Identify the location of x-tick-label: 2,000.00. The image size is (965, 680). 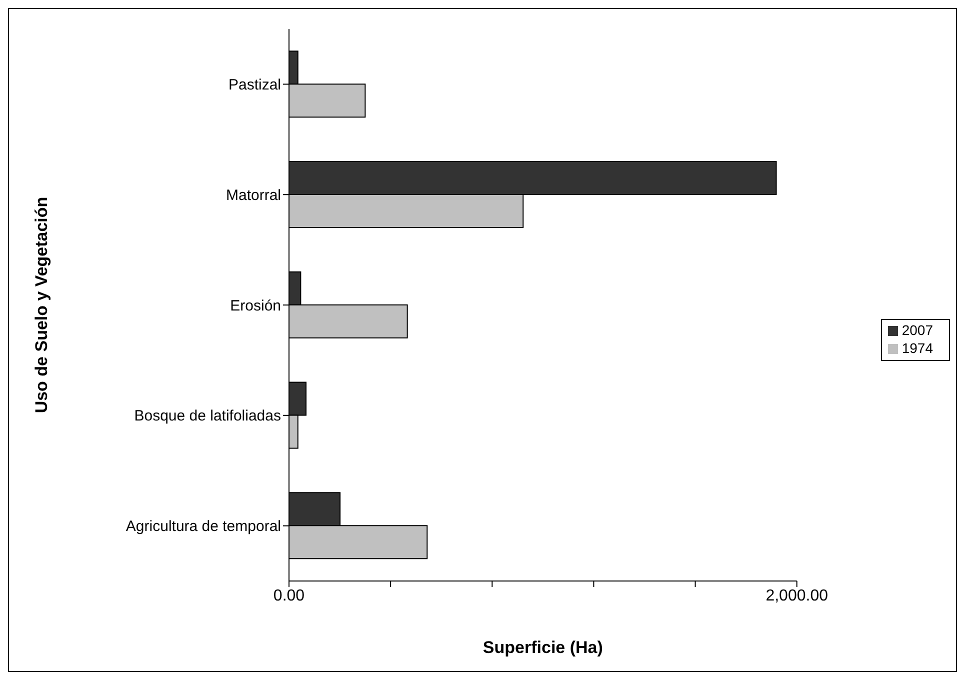
(797, 595).